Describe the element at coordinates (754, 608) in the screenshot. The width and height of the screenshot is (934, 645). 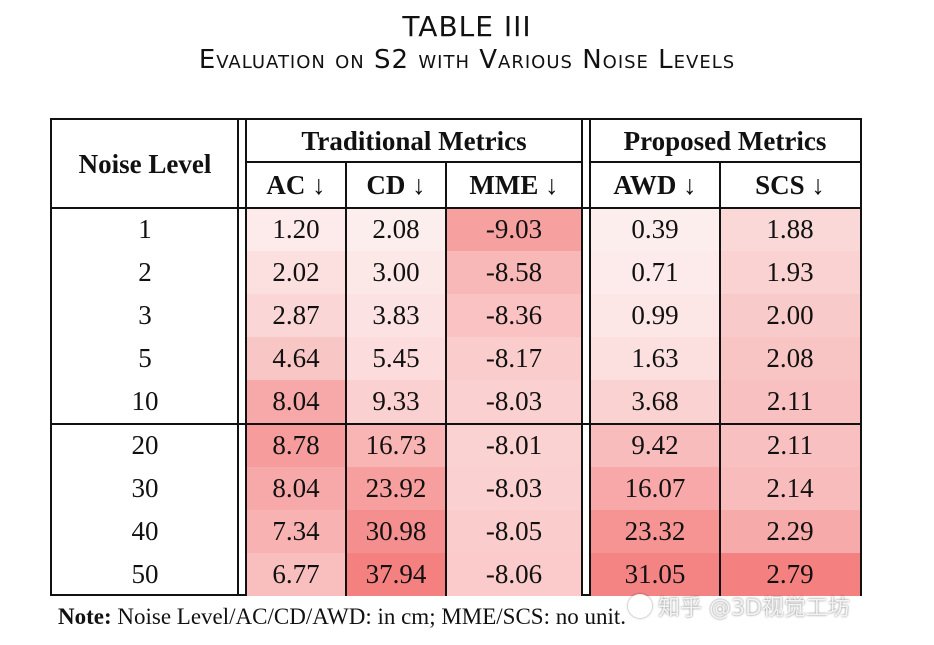
I see `watermark-text: 知乎 @3D视觉工坊` at that location.